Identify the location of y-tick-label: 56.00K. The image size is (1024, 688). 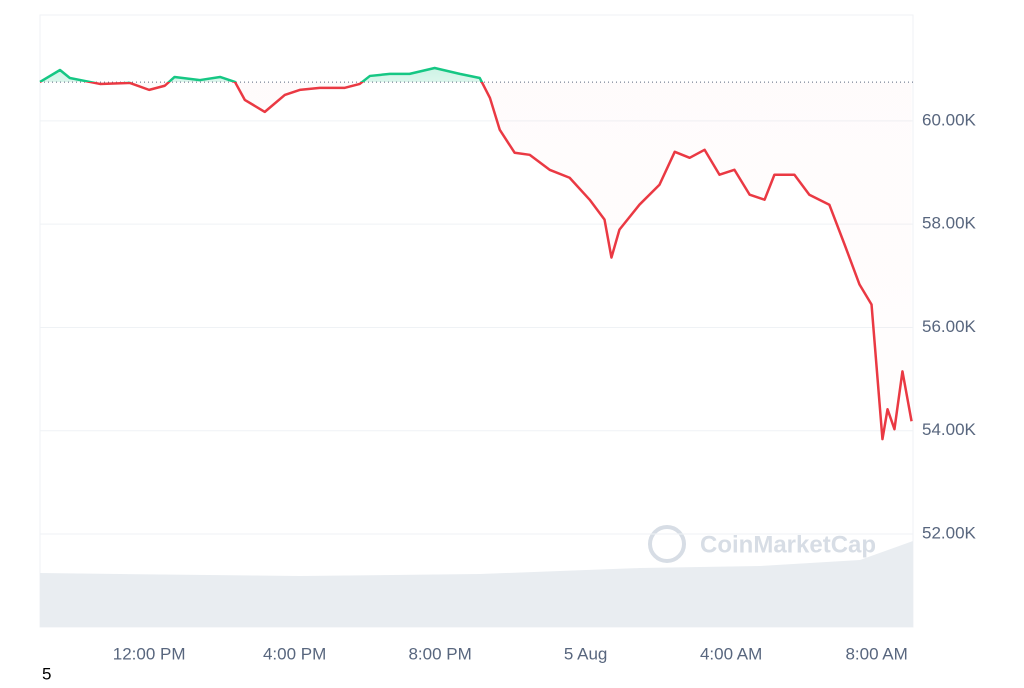
(949, 326).